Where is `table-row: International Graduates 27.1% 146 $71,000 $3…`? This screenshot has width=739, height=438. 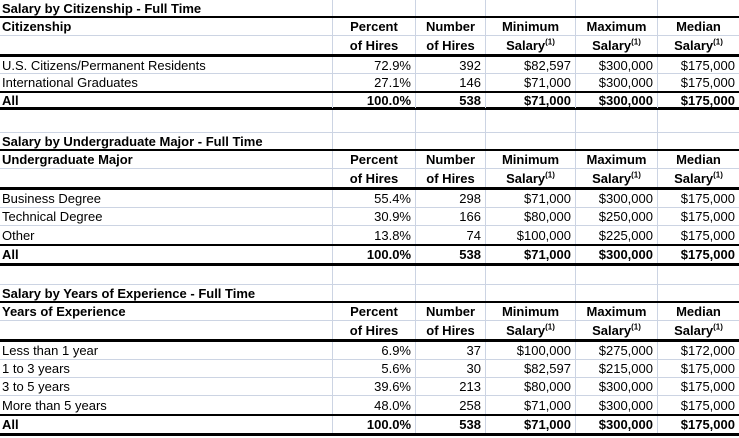
table-row: International Graduates 27.1% 146 $71,000 $3… is located at coordinates (369, 82).